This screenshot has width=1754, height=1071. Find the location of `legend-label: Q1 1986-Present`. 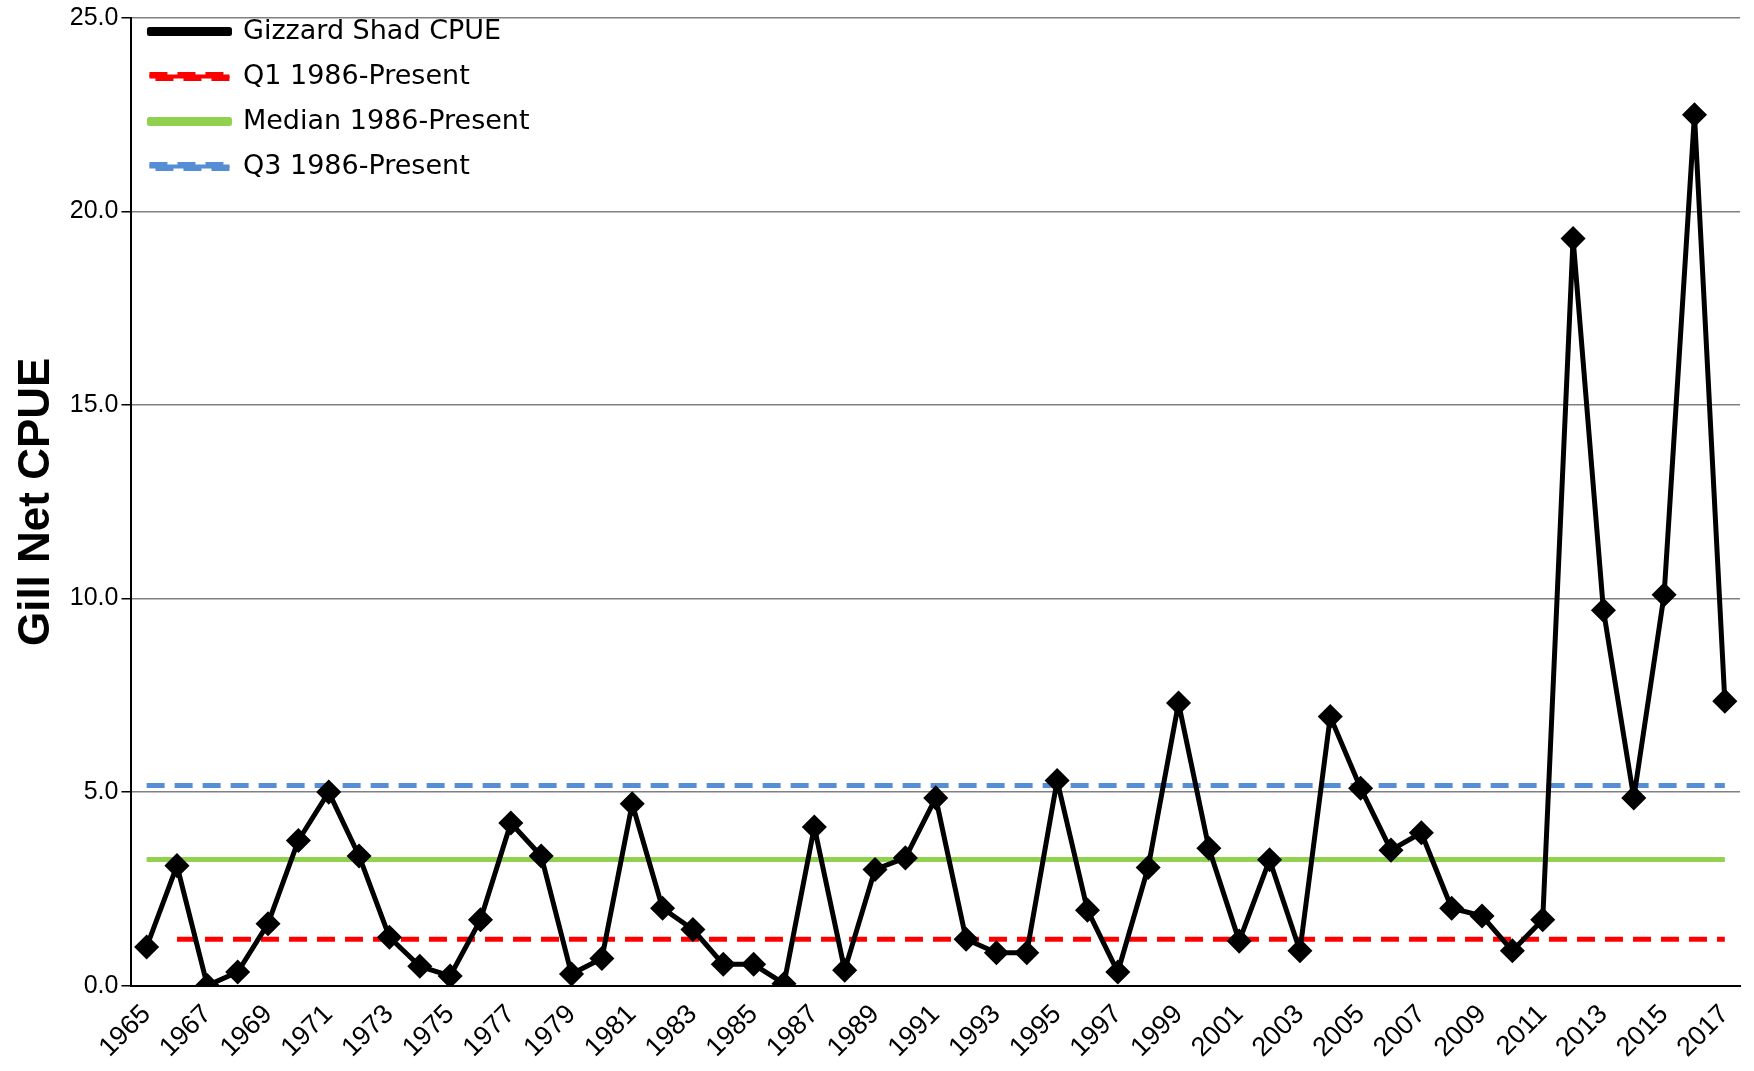

legend-label: Q1 1986-Present is located at coordinates (356, 74).